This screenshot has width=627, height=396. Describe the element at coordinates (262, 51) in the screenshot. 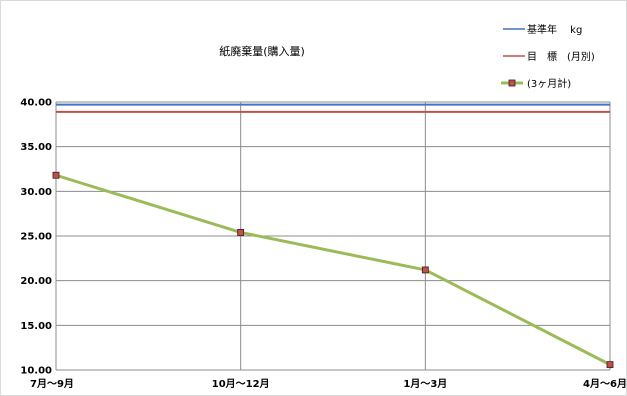

I see `chart-title: 紙廃棄量(購入量)` at that location.